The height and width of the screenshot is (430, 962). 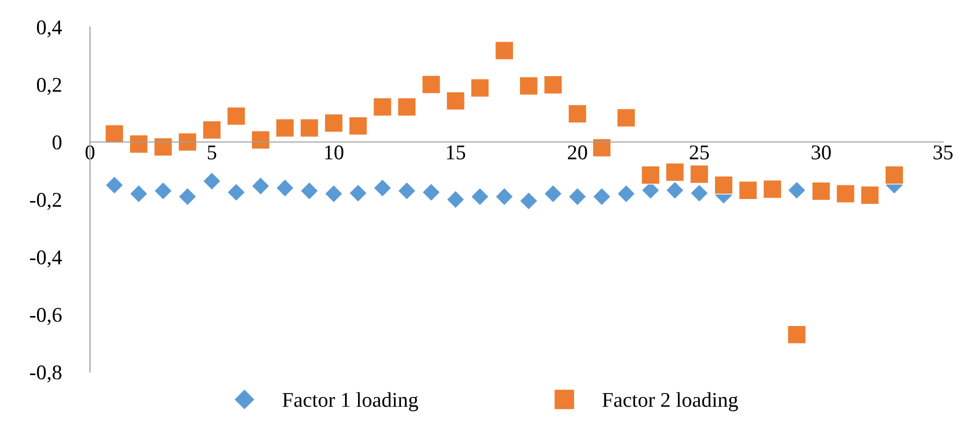 What do you see at coordinates (943, 152) in the screenshot?
I see `x-tick-label: 35` at bounding box center [943, 152].